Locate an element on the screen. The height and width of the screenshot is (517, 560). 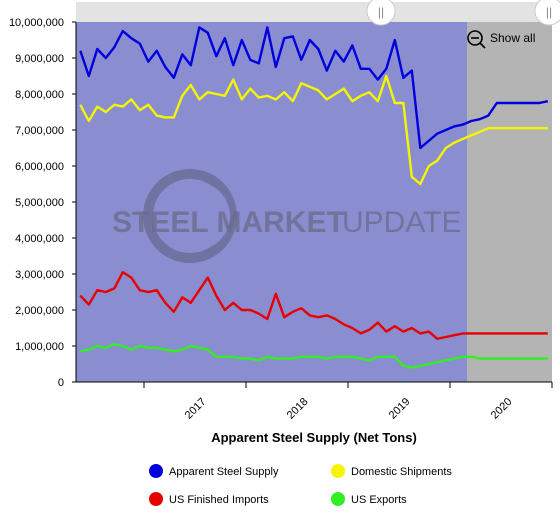
range-navigator: || || is located at coordinates (318, 13).